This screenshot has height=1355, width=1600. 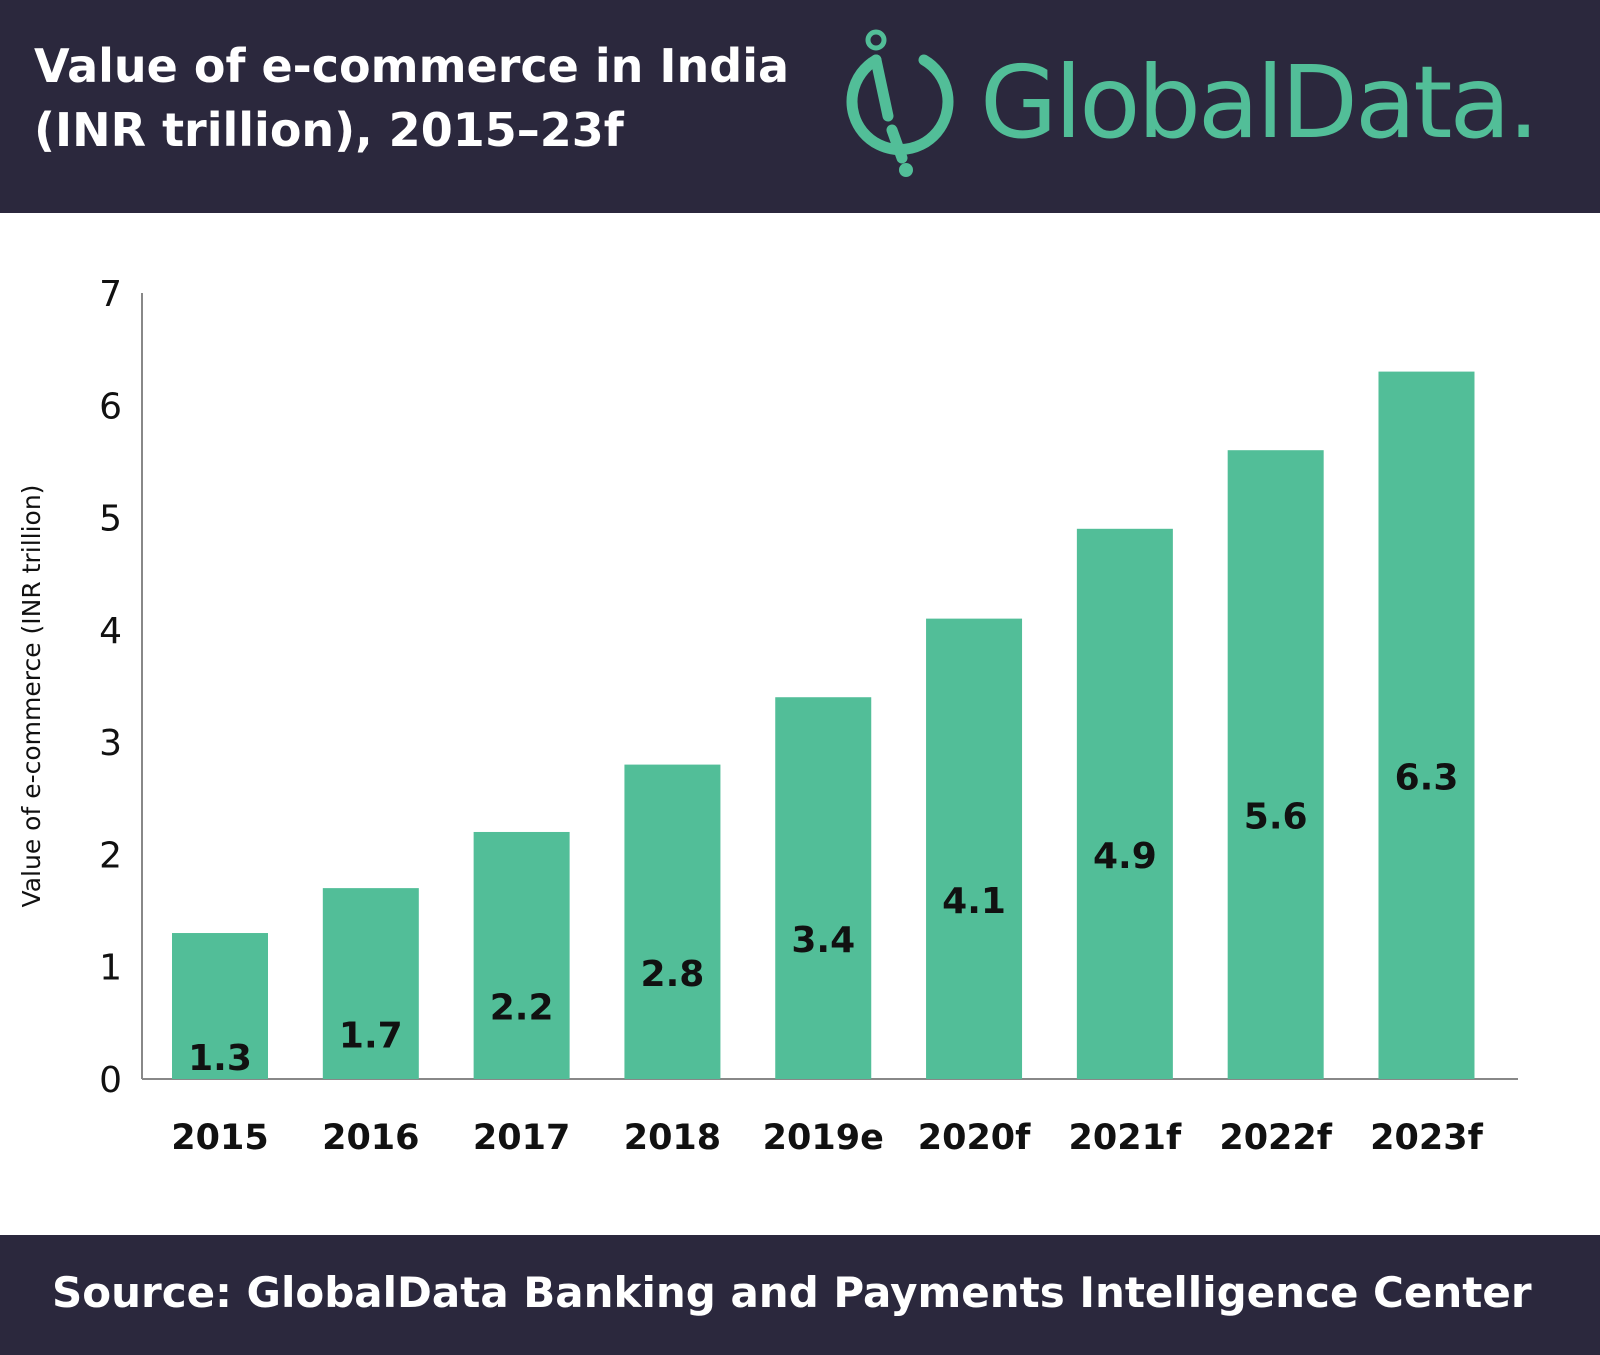 What do you see at coordinates (370, 983) in the screenshot?
I see `bar-2016` at bounding box center [370, 983].